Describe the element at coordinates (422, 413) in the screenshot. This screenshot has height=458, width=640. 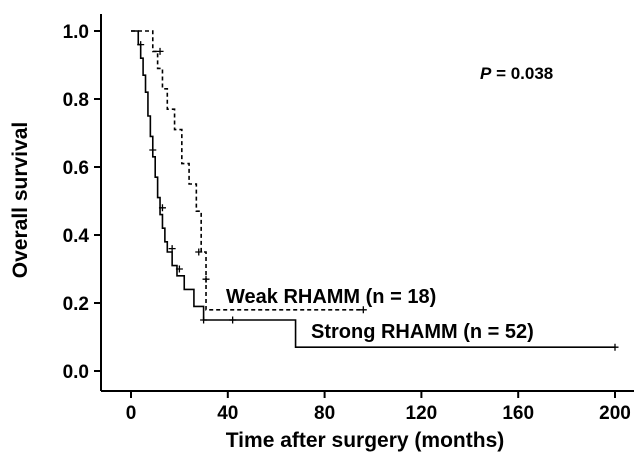
I see `x-tick-label: 120` at that location.